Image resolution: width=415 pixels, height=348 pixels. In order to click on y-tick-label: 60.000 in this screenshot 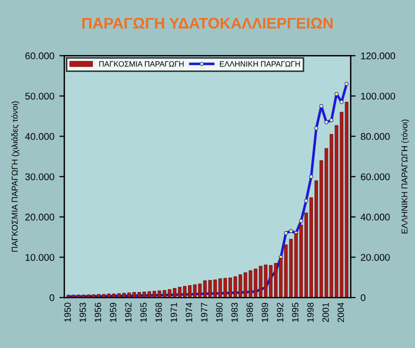, I will do `click(39, 56)`.